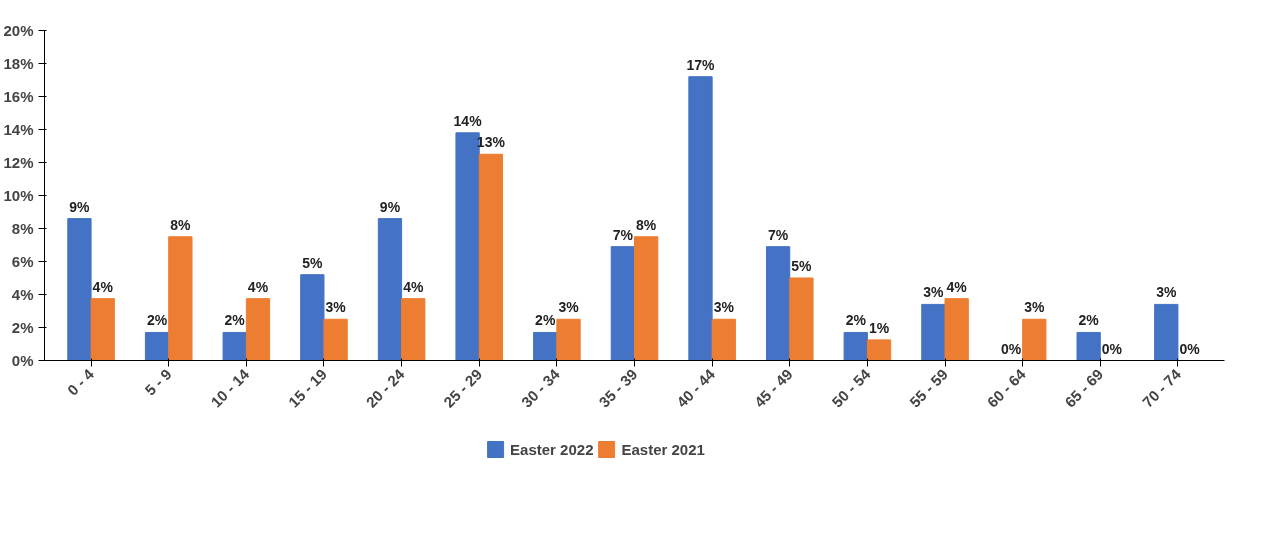 This screenshot has width=1282, height=556. Describe the element at coordinates (879, 327) in the screenshot. I see `data-label: 1%` at that location.